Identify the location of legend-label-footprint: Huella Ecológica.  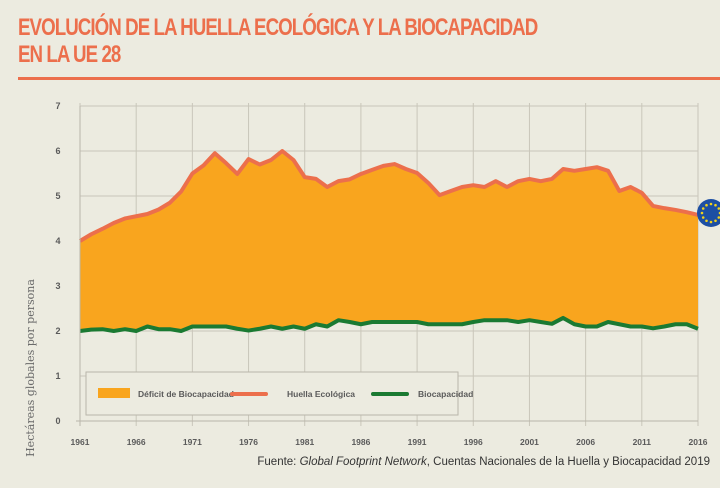
(321, 394).